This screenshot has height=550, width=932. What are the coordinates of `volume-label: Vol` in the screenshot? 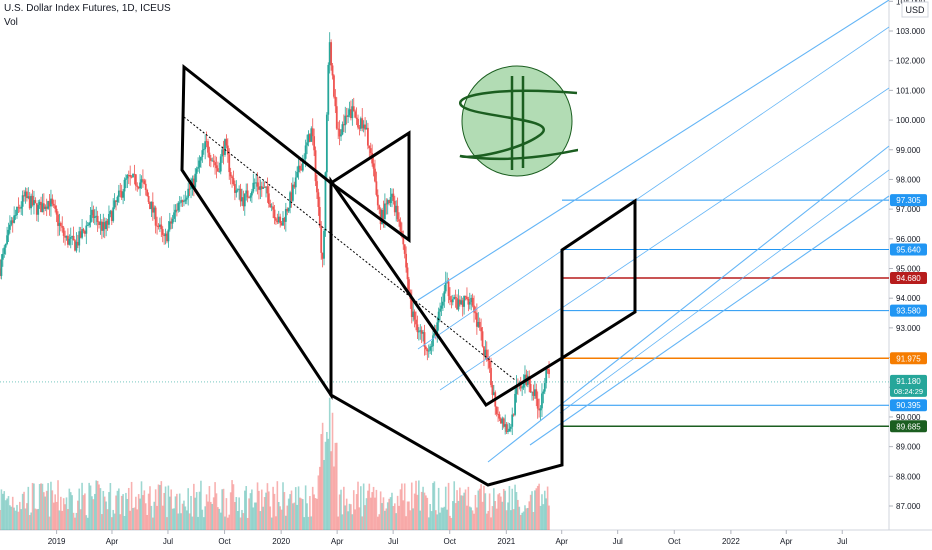 It's located at (11, 22).